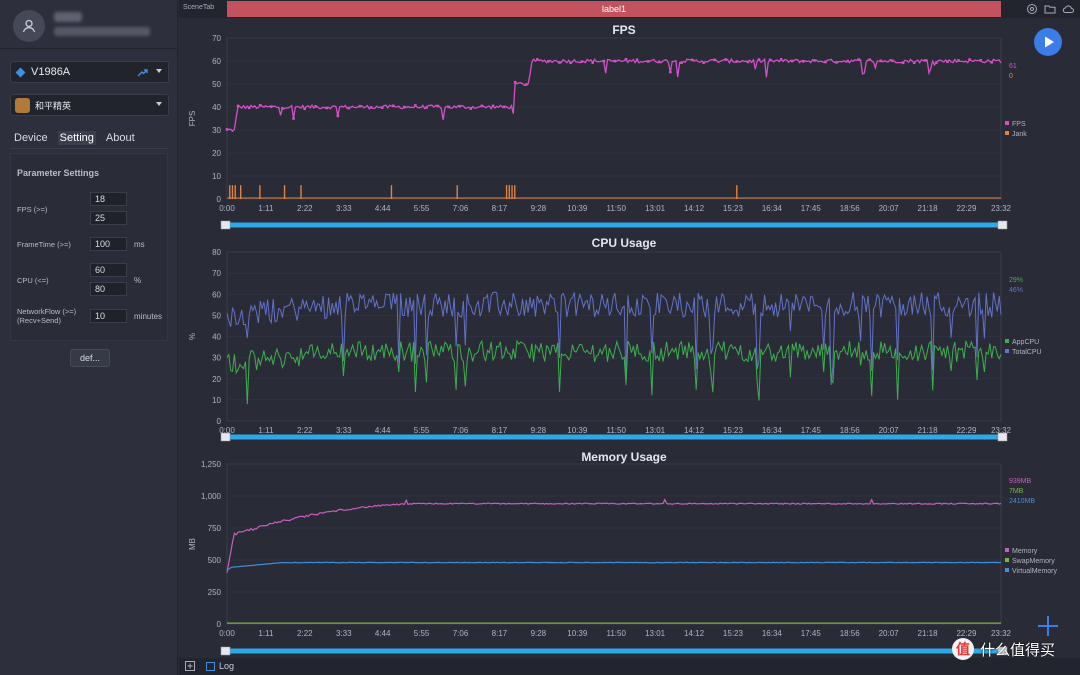 Image resolution: width=1080 pixels, height=675 pixels. What do you see at coordinates (624, 457) in the screenshot?
I see `chart-title: Memory Usage` at bounding box center [624, 457].